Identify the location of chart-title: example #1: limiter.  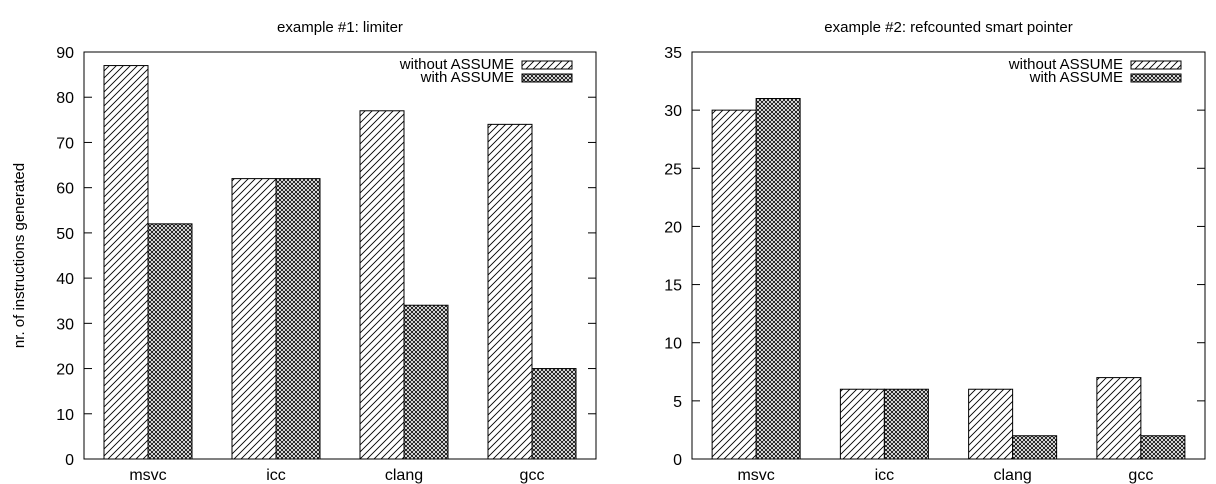
(340, 27).